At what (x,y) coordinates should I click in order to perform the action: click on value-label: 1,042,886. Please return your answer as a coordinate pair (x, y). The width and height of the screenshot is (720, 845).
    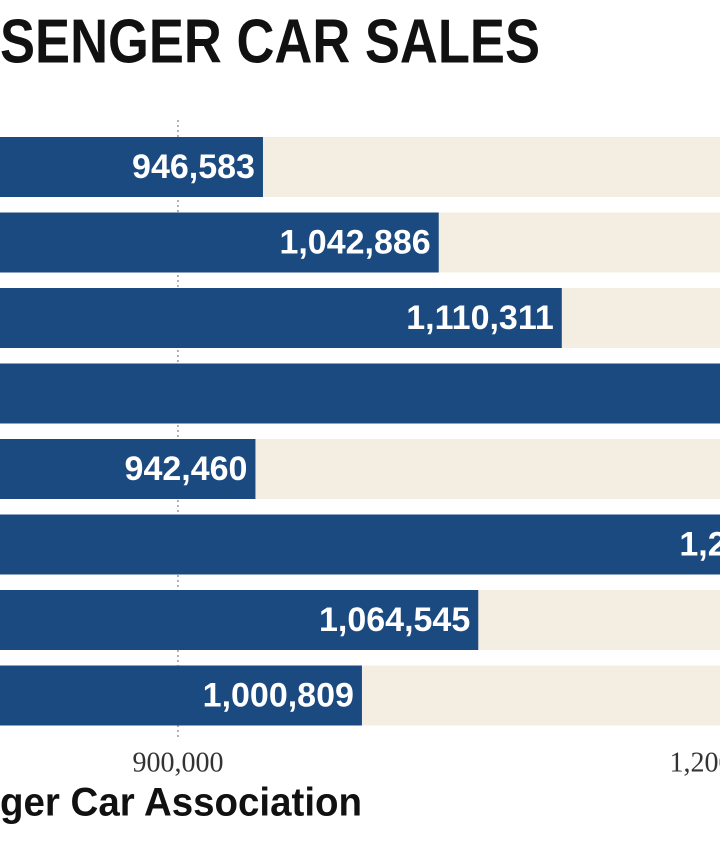
    Looking at the image, I should click on (354, 242).